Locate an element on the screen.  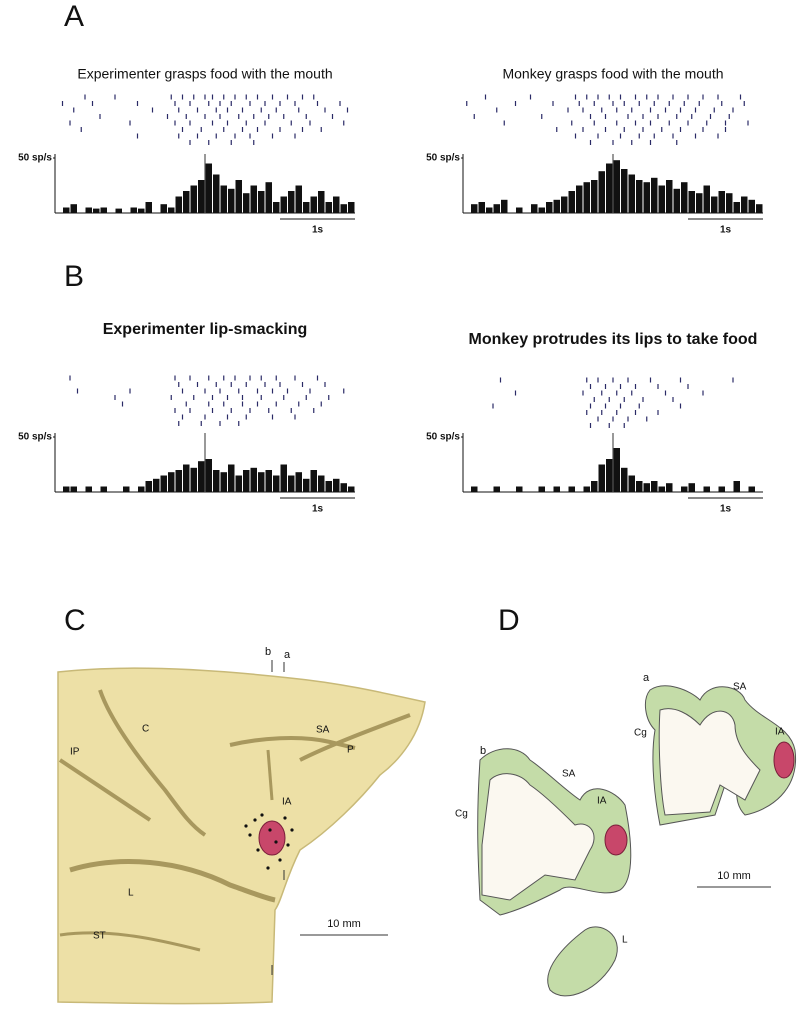
chart-title: Monkey grasps food with the mouth is located at coordinates (612, 74).